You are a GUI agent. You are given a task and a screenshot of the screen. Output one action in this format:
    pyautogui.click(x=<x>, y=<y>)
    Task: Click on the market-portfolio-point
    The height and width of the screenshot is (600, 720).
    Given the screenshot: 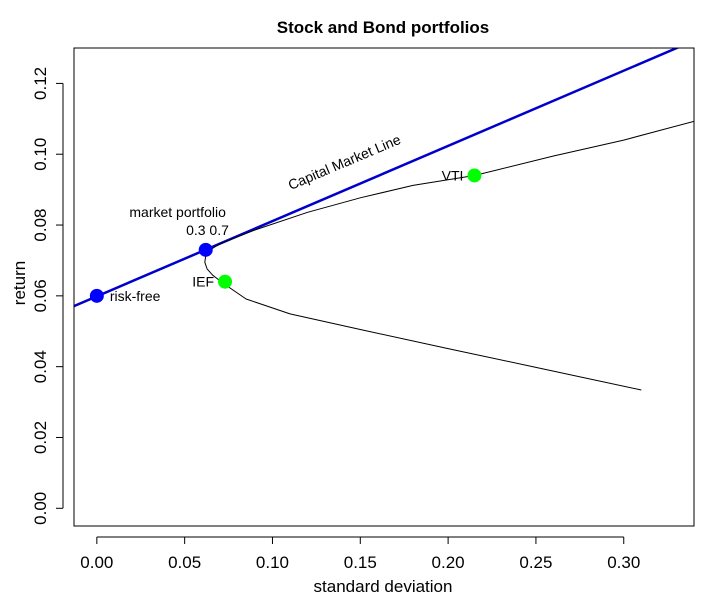 What is the action you would take?
    pyautogui.click(x=205, y=249)
    